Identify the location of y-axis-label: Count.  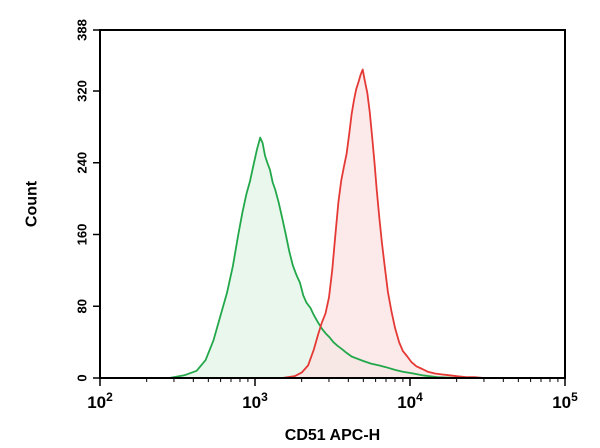
(32, 203).